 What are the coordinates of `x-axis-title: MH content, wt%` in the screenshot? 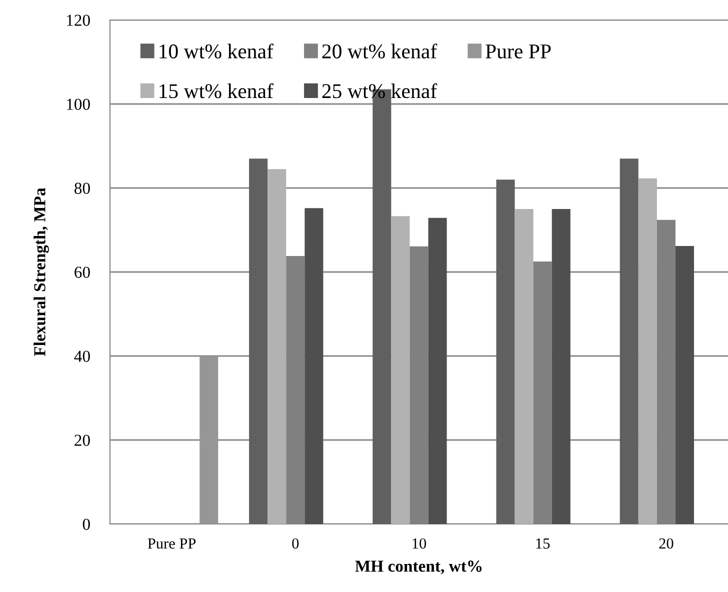 It's located at (418, 567).